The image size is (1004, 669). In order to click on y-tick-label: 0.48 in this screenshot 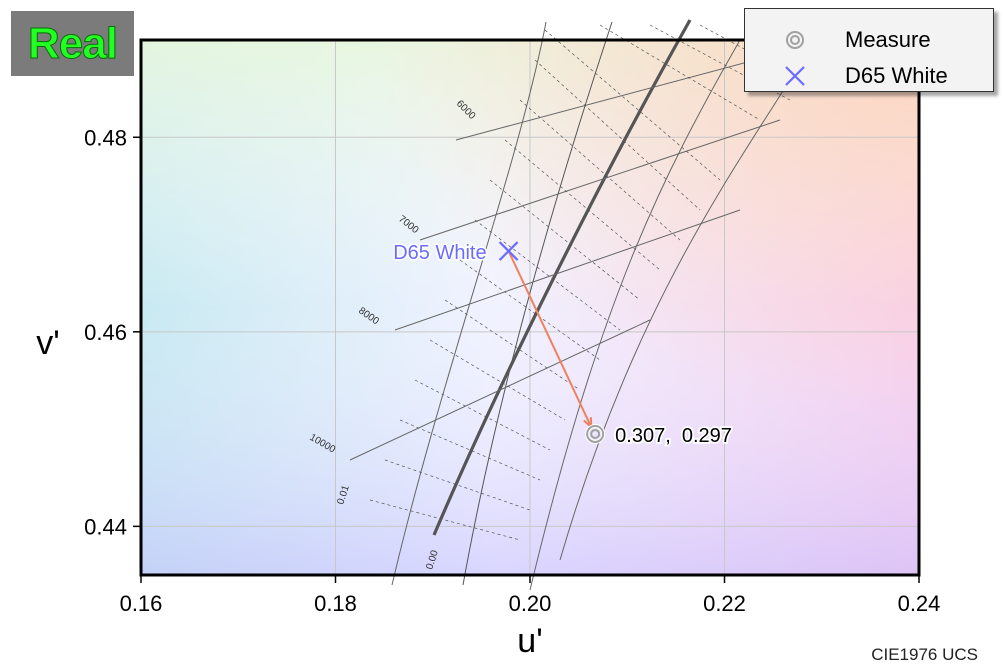, I will do `click(105, 137)`.